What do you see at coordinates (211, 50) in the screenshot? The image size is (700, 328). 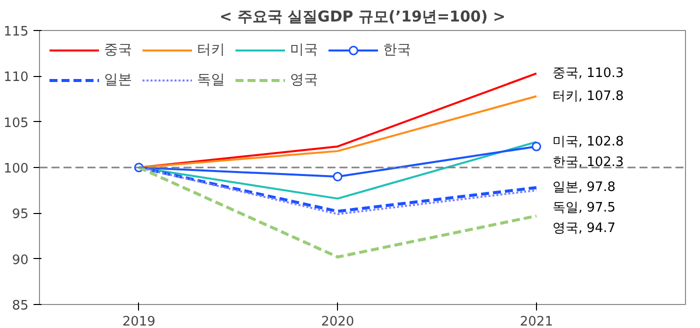 I see `legend-label: 터키` at bounding box center [211, 50].